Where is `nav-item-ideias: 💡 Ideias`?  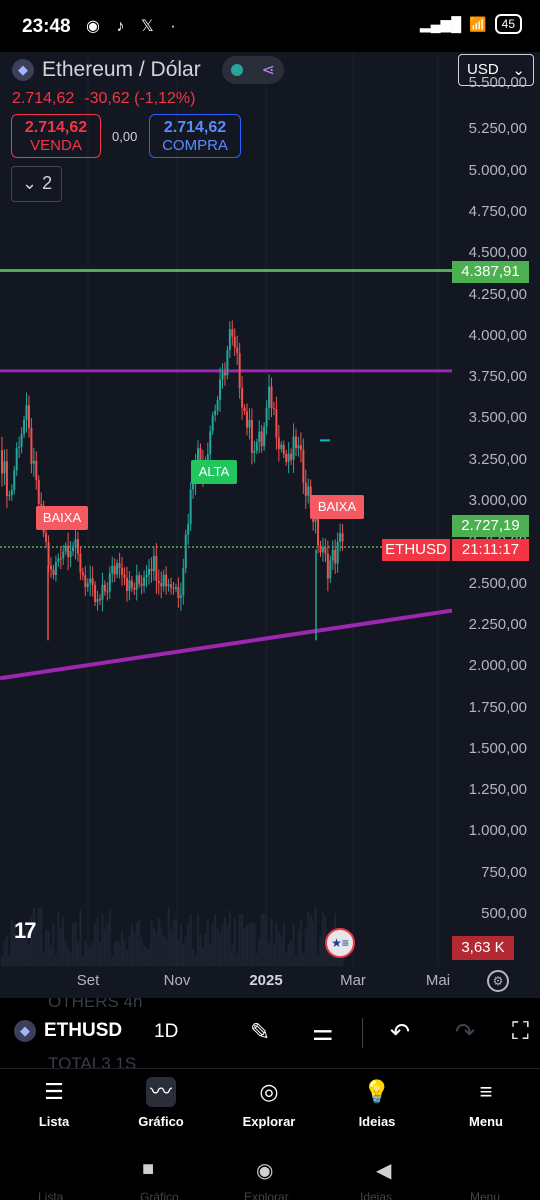 nav-item-ideias: 💡 Ideias is located at coordinates (377, 1104).